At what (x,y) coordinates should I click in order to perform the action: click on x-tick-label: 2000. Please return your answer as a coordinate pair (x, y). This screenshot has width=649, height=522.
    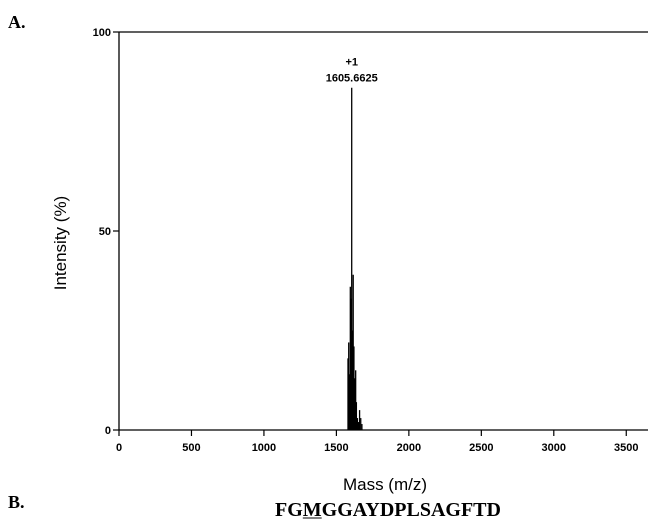
    Looking at the image, I should click on (409, 448).